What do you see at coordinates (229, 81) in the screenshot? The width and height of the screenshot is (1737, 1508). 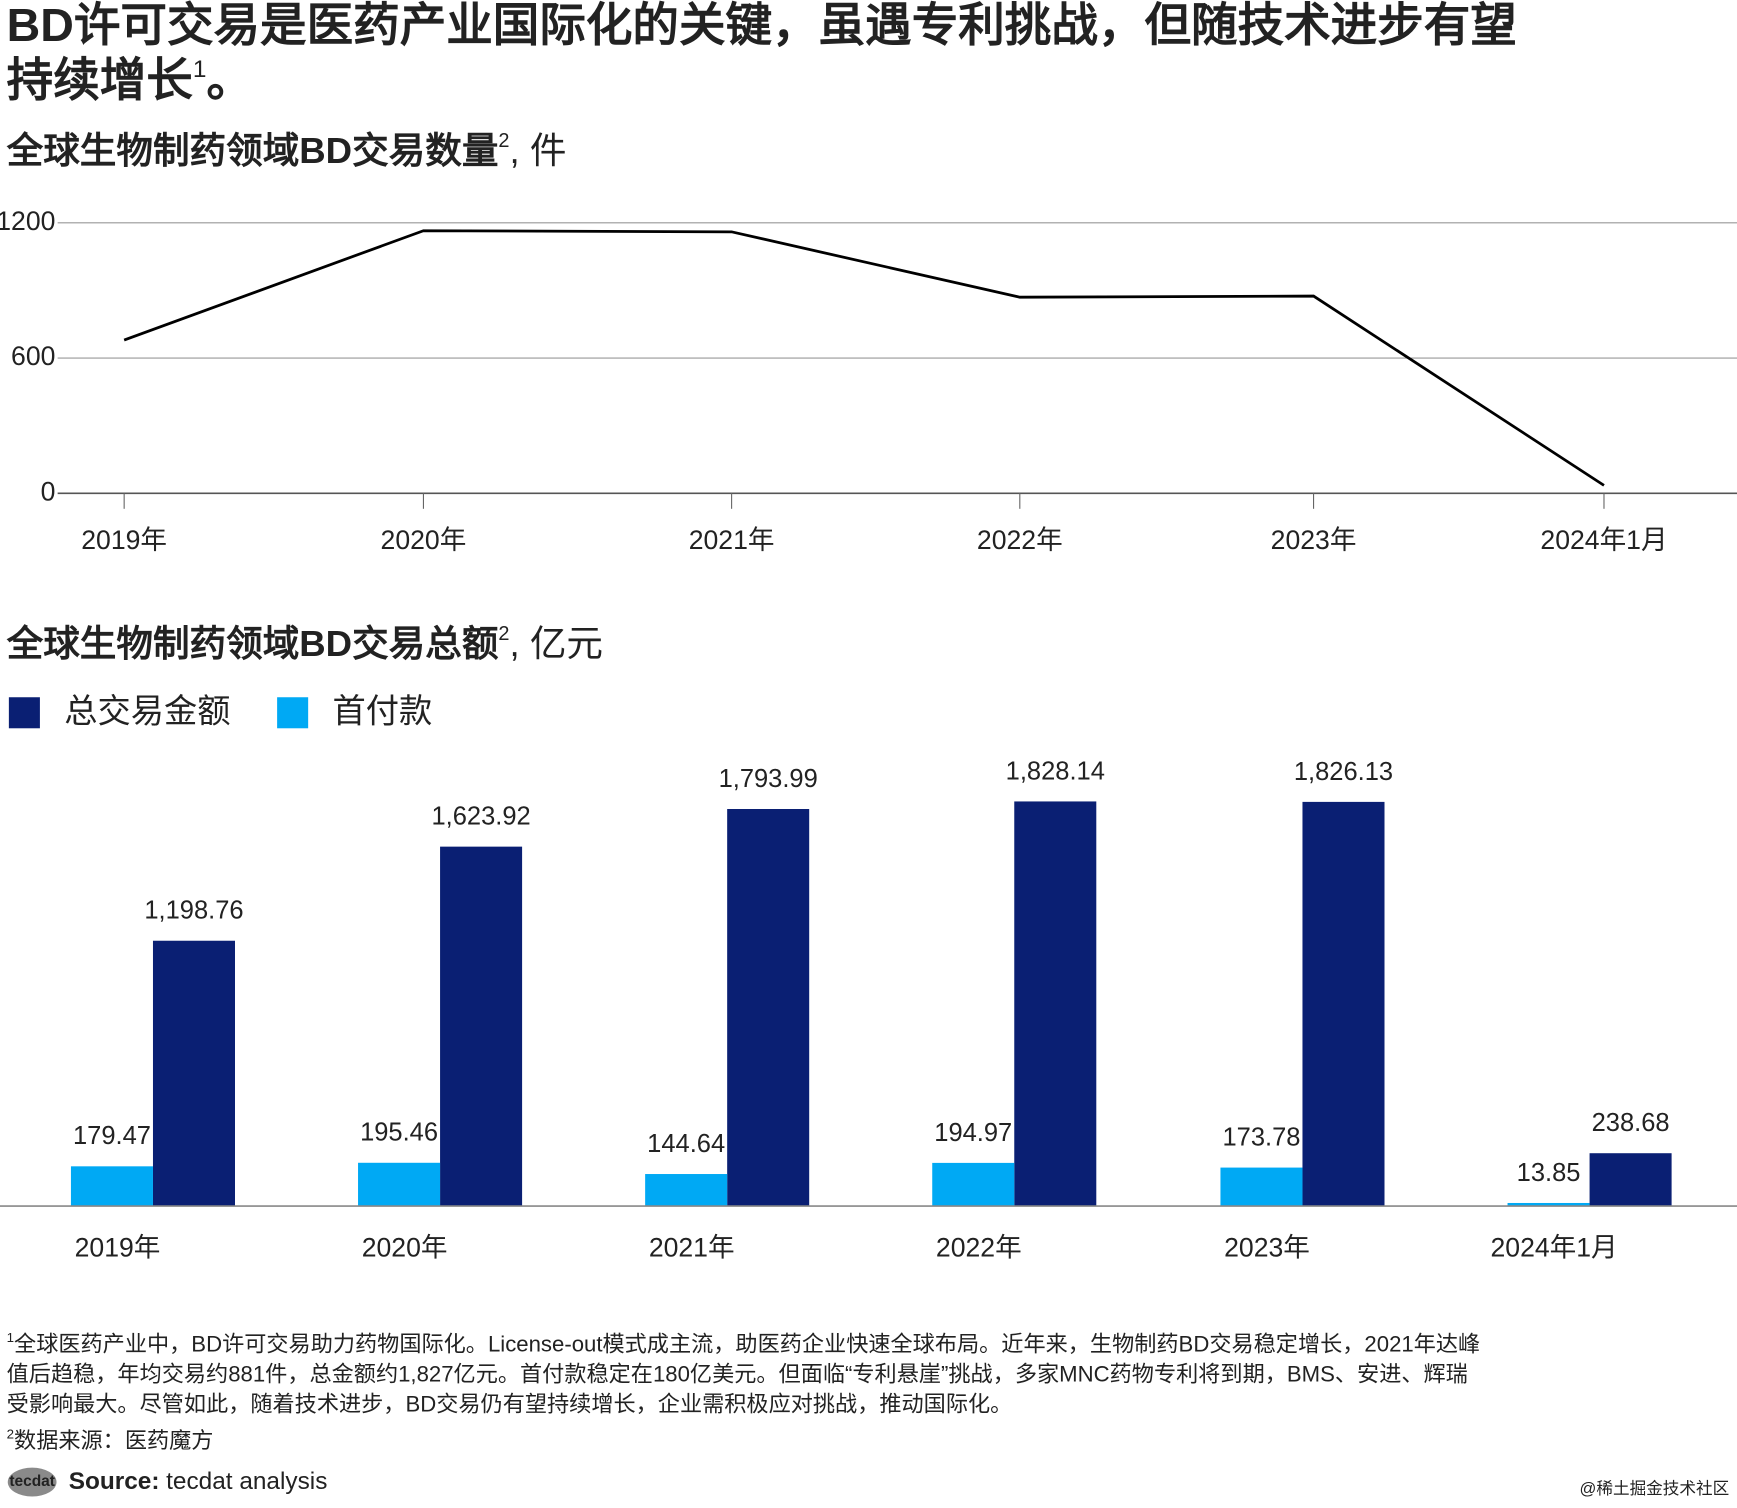 I see `title-end: 。` at bounding box center [229, 81].